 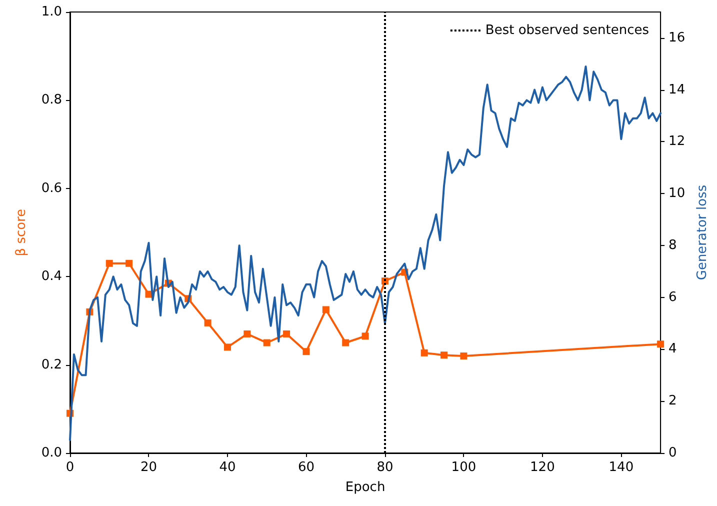 I want to click on y2-tick-label: 10, so click(x=677, y=194).